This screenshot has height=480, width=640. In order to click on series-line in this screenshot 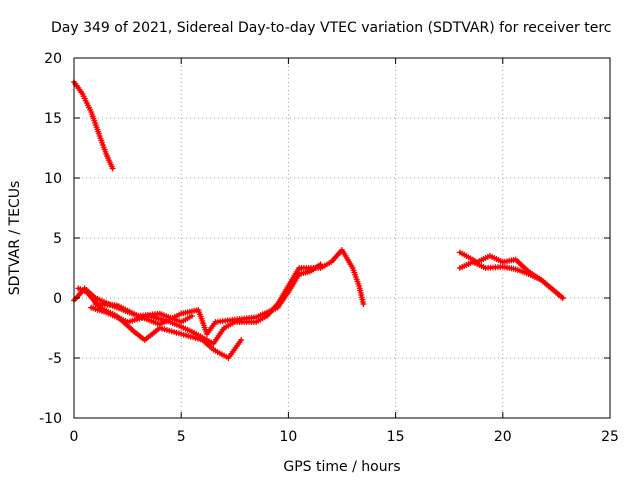, I will do `click(208, 299)`.